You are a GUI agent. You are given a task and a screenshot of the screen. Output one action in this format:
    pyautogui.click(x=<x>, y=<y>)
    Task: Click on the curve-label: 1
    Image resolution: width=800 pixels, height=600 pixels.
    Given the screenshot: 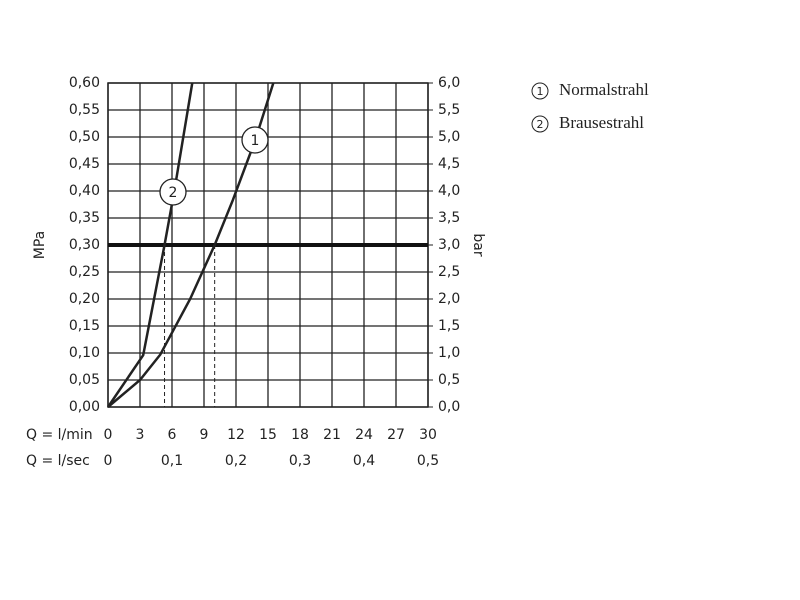 What is the action you would take?
    pyautogui.click(x=255, y=141)
    